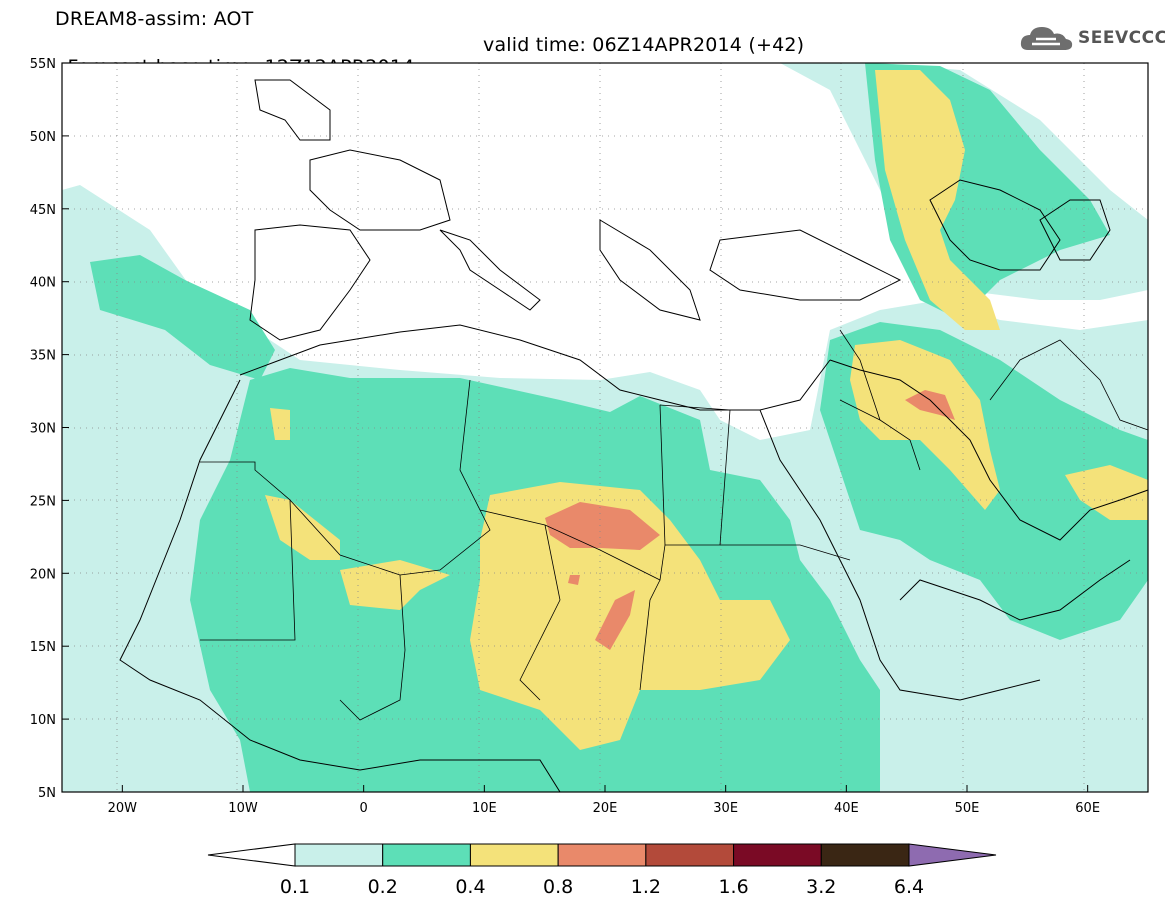 The image size is (1165, 905). Describe the element at coordinates (43, 501) in the screenshot. I see `lat-label: 25N` at that location.